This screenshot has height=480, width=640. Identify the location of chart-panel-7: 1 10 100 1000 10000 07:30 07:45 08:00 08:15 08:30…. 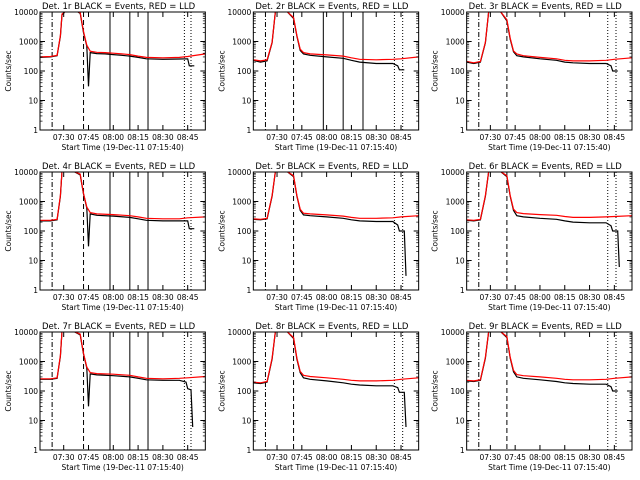
(105, 397).